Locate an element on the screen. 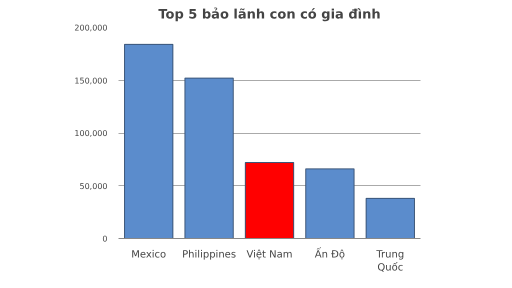 Image resolution: width=512 pixels, height=288 pixels. y-tick-label: 50,000 is located at coordinates (94, 186).